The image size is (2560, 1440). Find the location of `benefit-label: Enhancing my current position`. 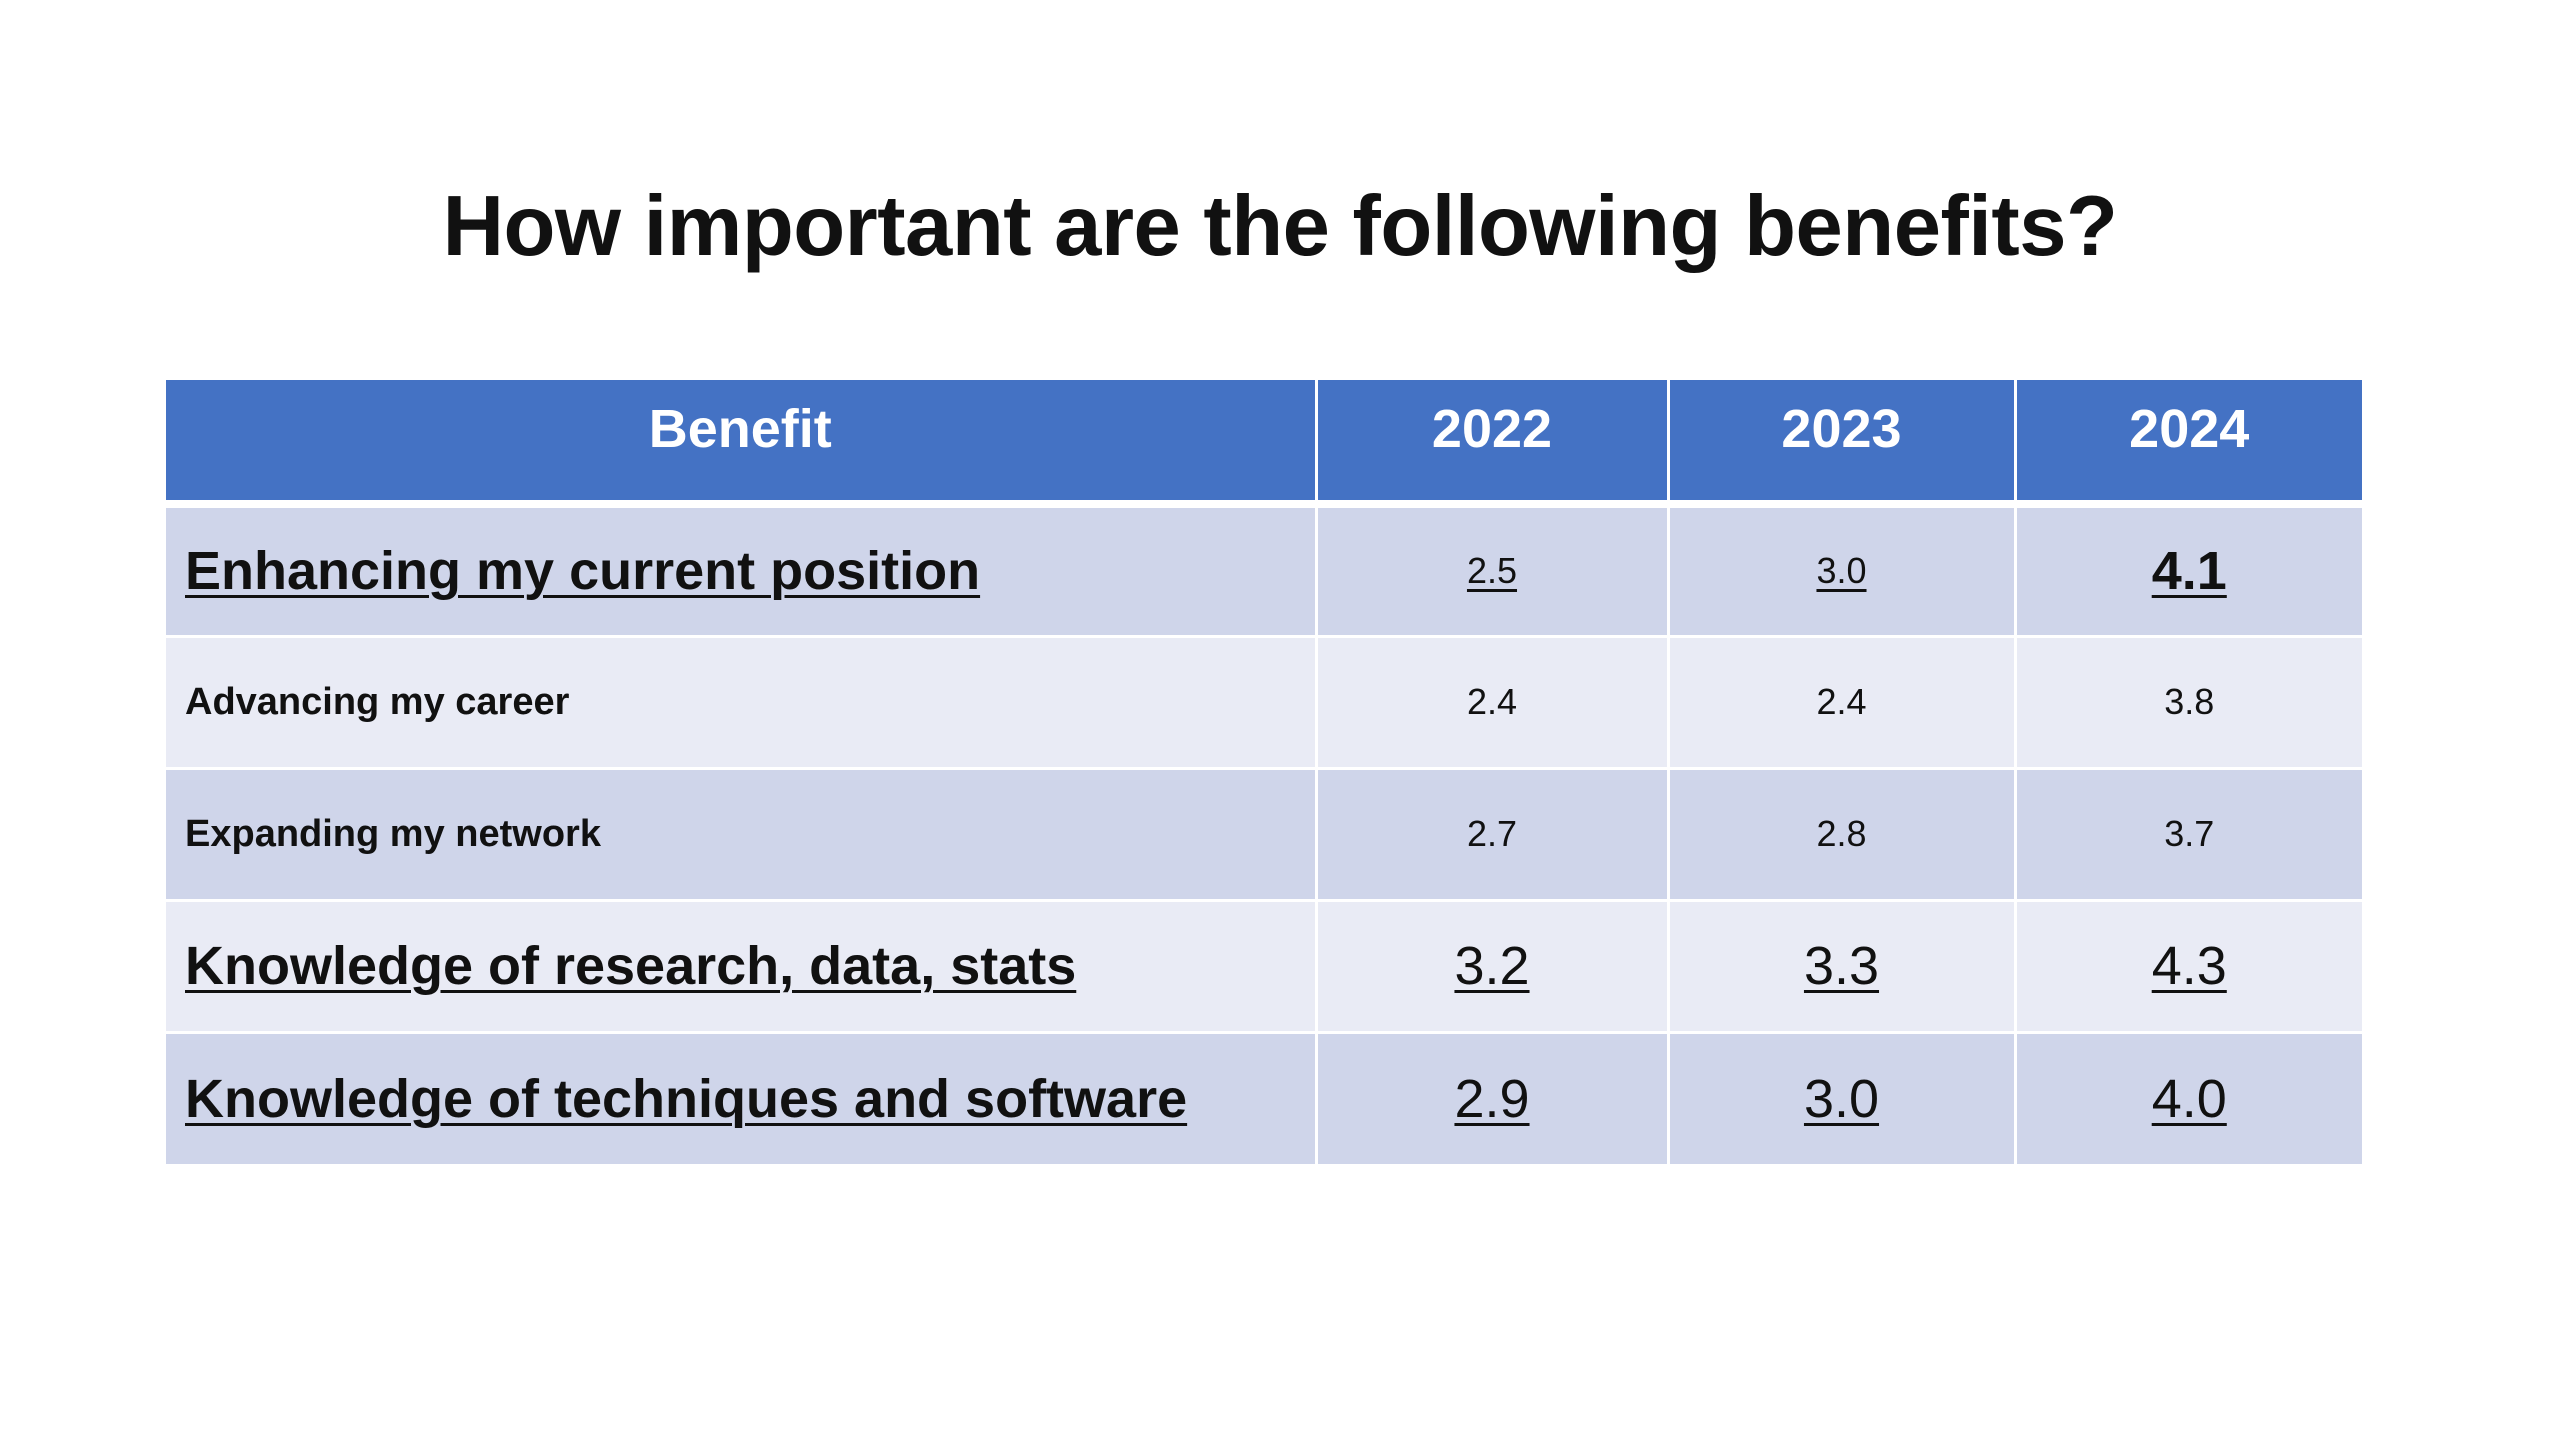

benefit-label: Enhancing my current position is located at coordinates (741, 569).